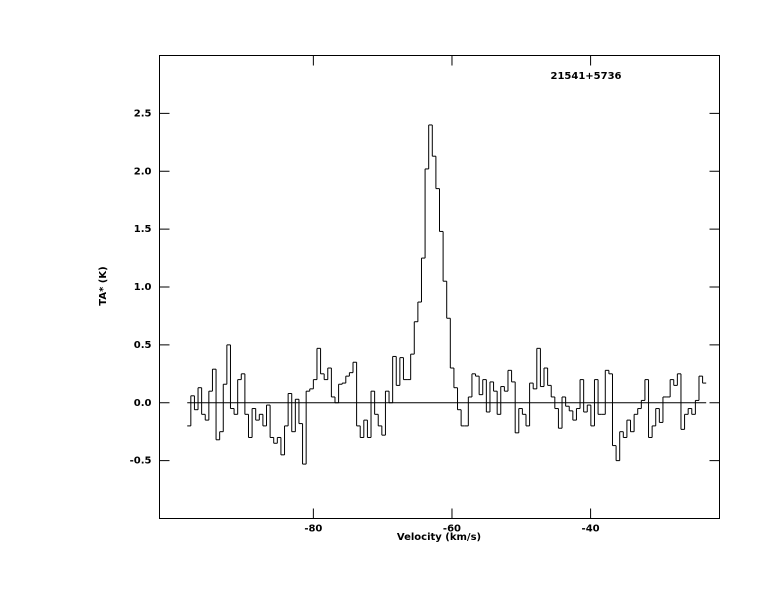  Describe the element at coordinates (143, 287) in the screenshot. I see `y-tick-label: 1.0` at that location.